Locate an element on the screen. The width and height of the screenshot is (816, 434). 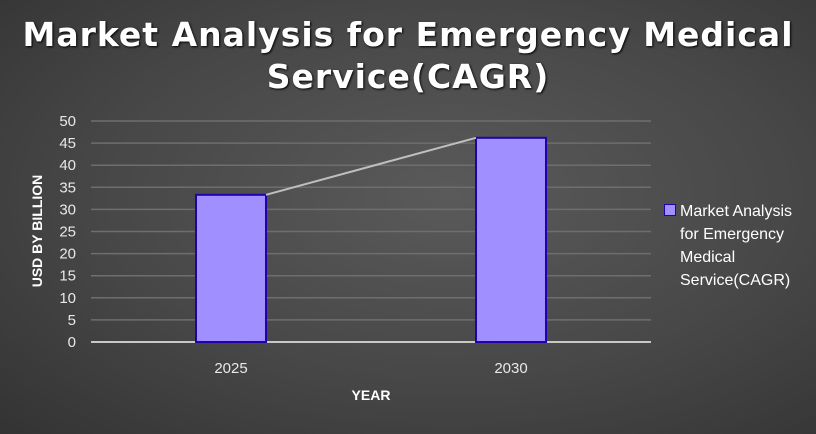
x-tick-label: 2030 is located at coordinates (510, 368).